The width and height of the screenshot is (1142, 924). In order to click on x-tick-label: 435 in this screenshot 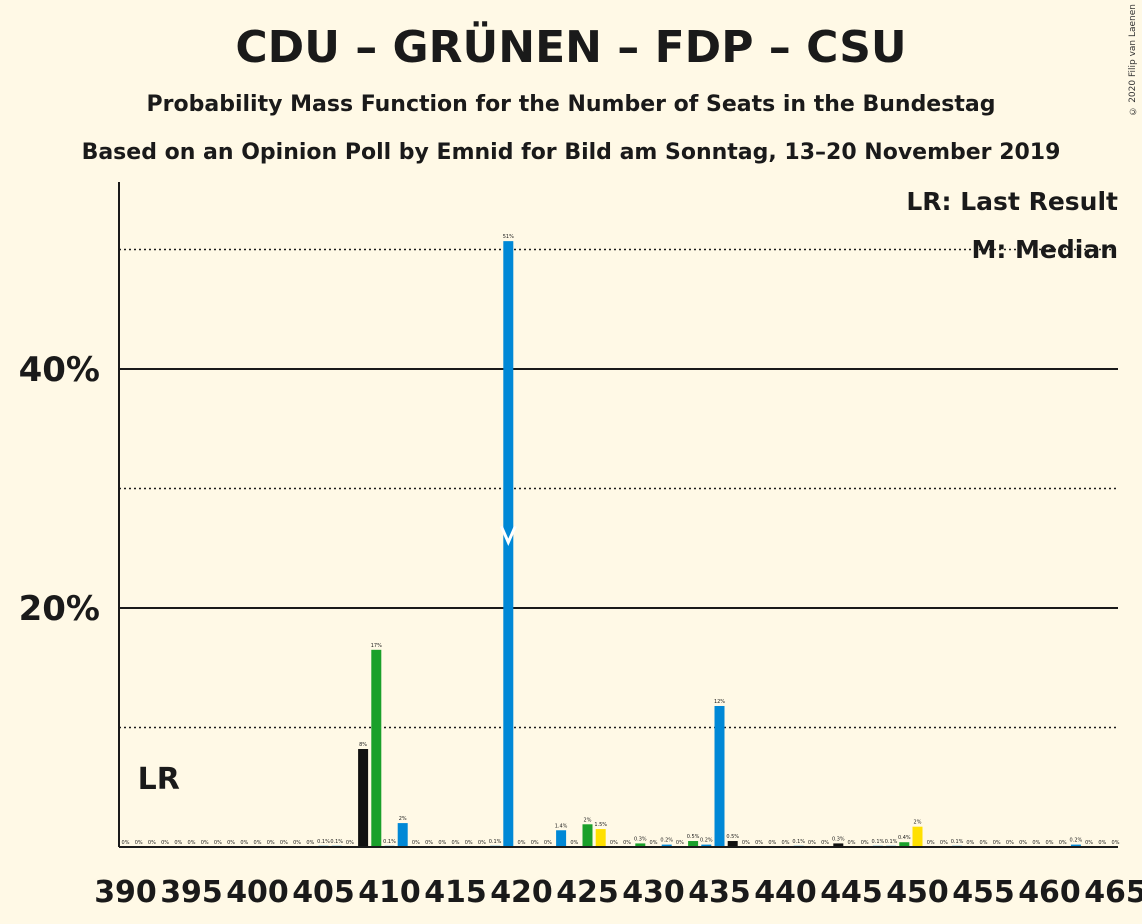, I will do `click(719, 892)`.